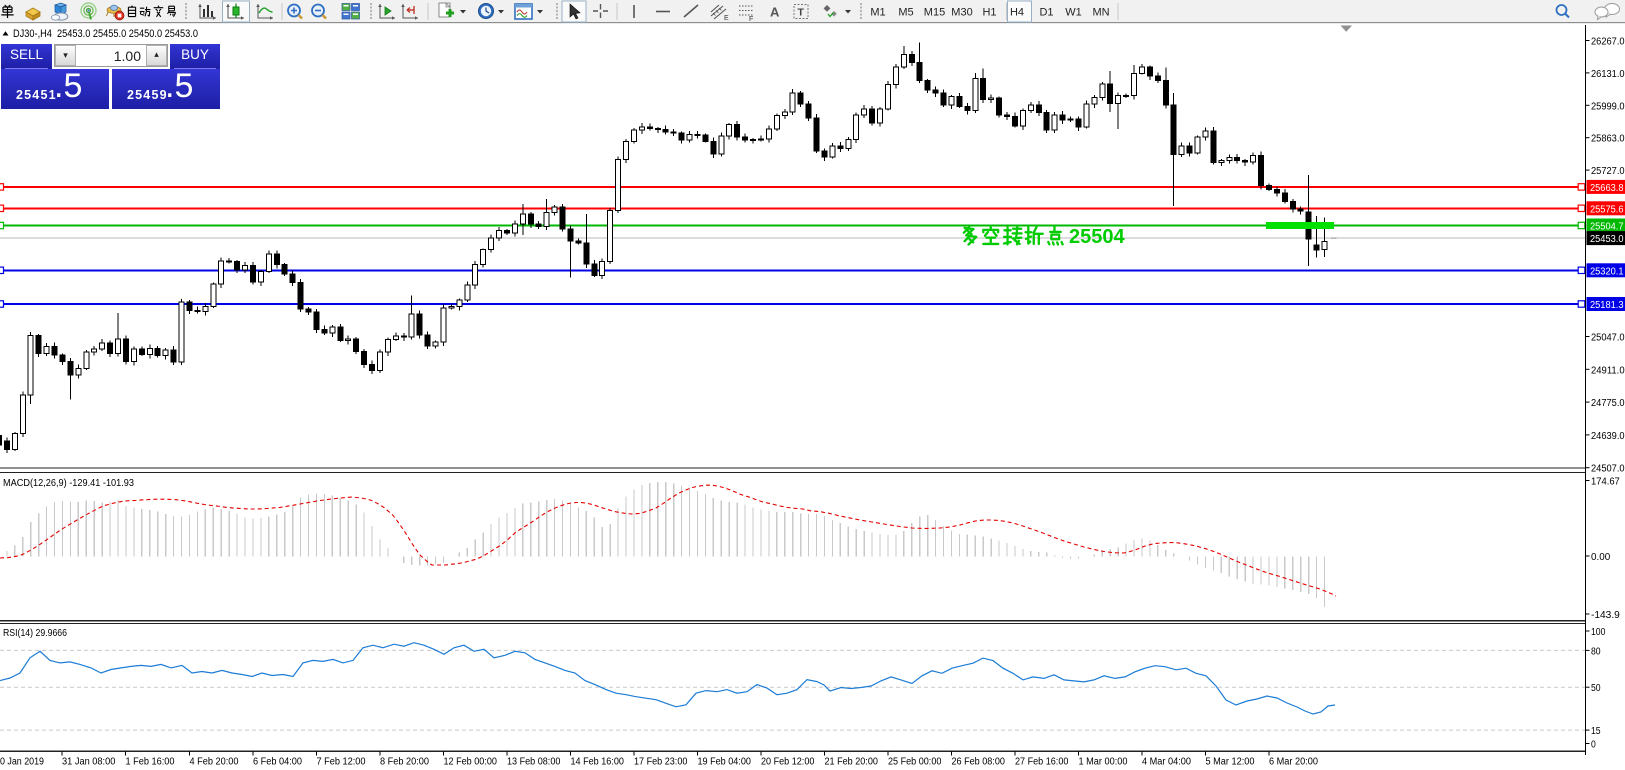 This screenshot has height=770, width=1625. Describe the element at coordinates (989, 13) in the screenshot. I see `svg-text: H1` at that location.